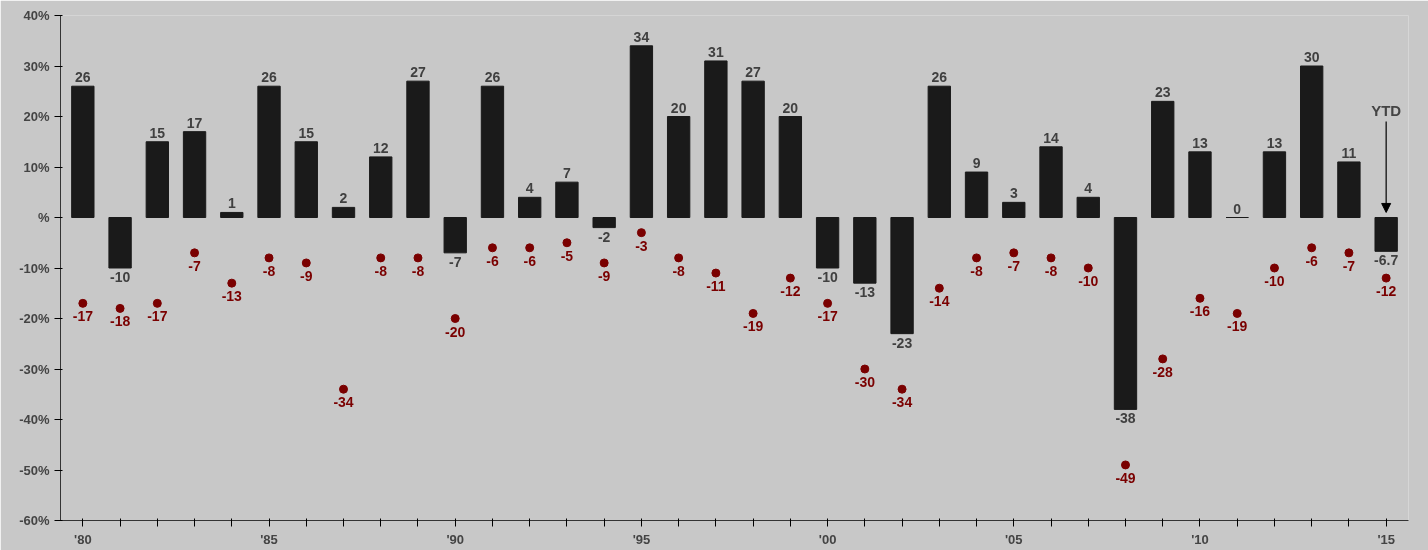 The width and height of the screenshot is (1428, 550). What do you see at coordinates (120, 321) in the screenshot?
I see `data-label: -18` at bounding box center [120, 321].